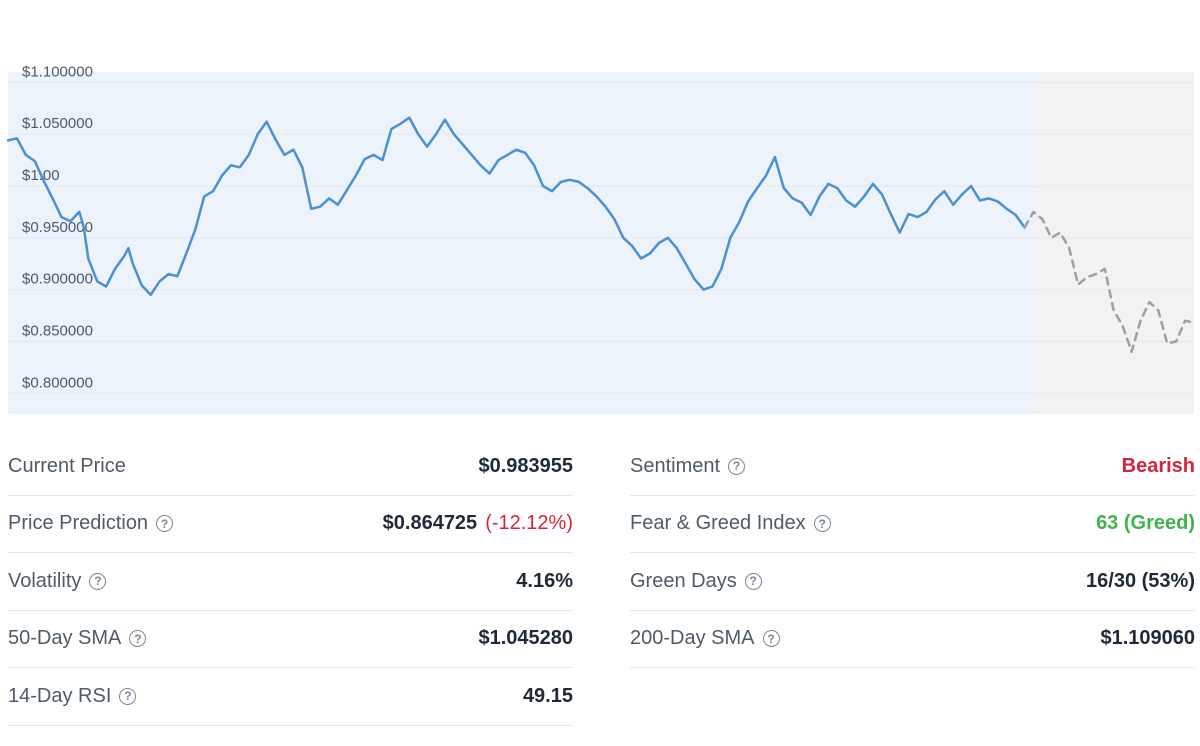 This screenshot has height=746, width=1200. Describe the element at coordinates (290, 467) in the screenshot. I see `stat-row: Current Price $0.983955` at that location.